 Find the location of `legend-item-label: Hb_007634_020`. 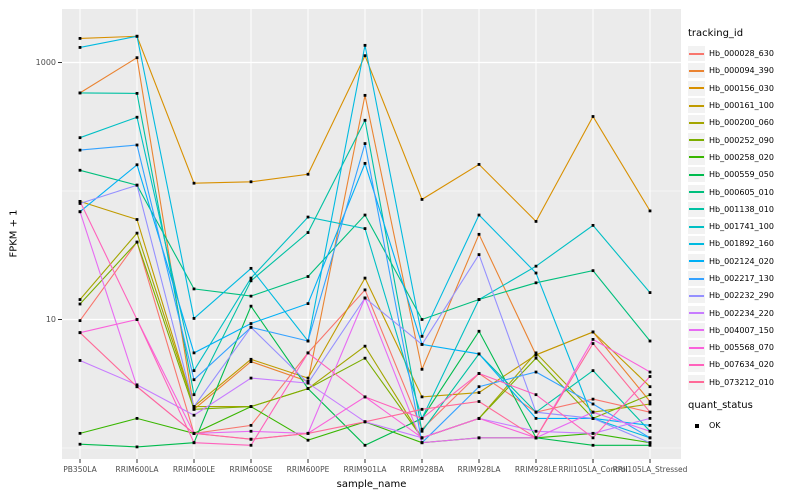

legend-item-label: Hb_007634_020 is located at coordinates (741, 365).